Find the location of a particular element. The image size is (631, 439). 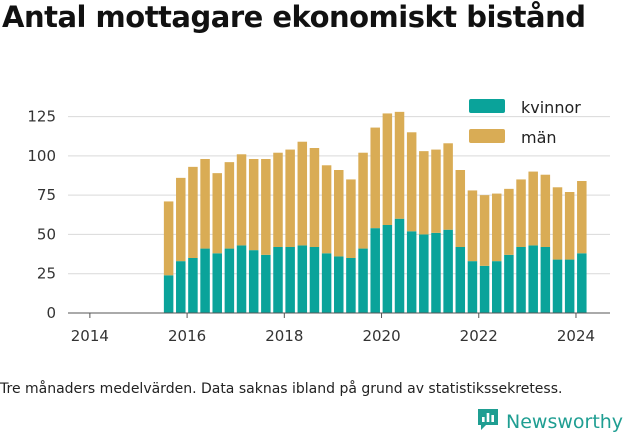

y-tick-label: 75 is located at coordinates (46, 195).